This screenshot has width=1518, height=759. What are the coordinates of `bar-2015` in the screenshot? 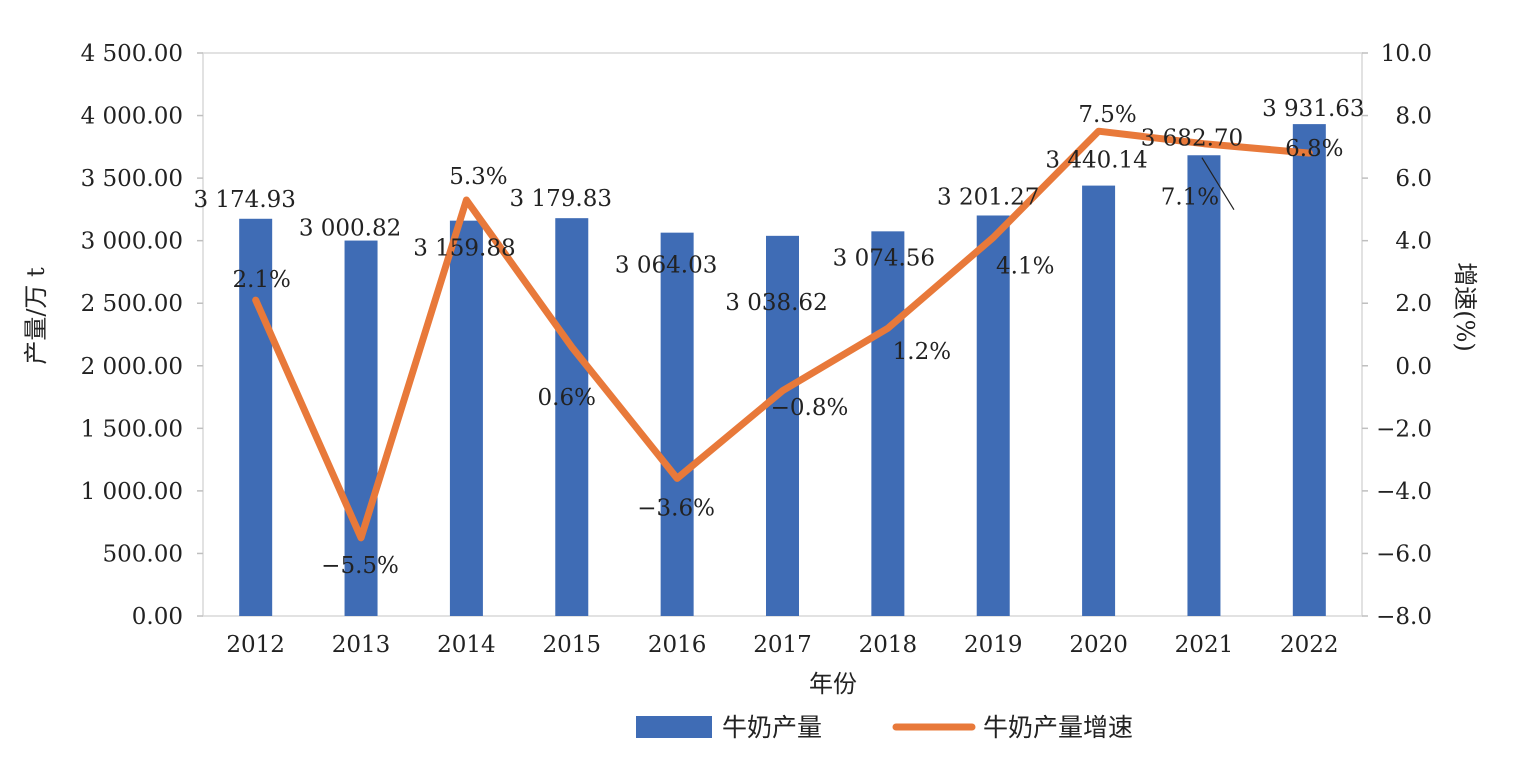 It's located at (572, 417).